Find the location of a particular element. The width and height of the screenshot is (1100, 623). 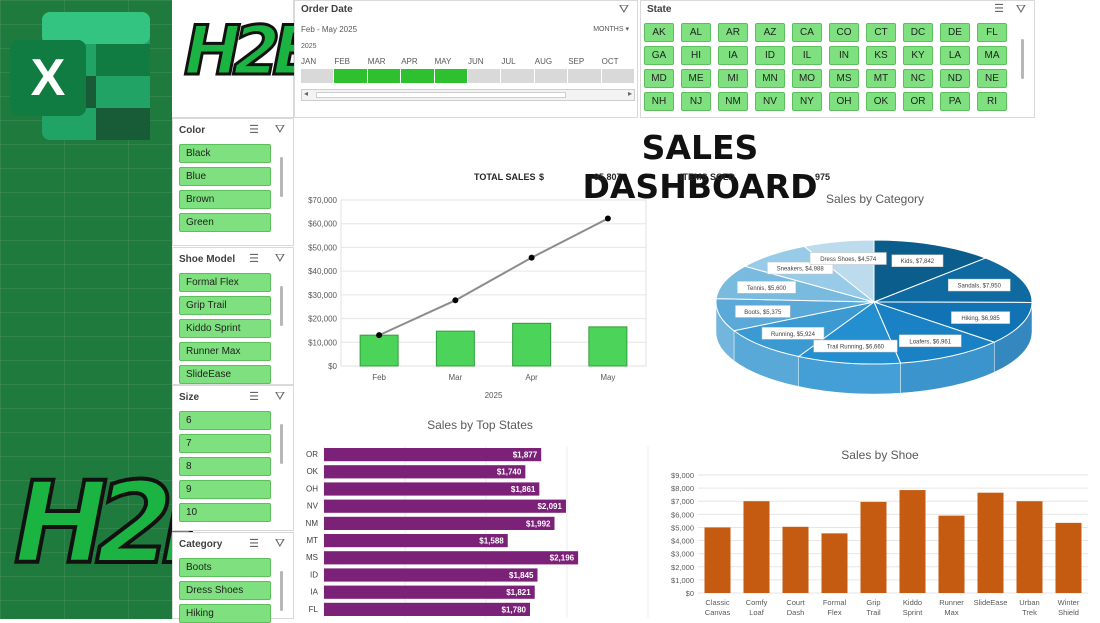

state-button-ma: MA is located at coordinates (992, 55).